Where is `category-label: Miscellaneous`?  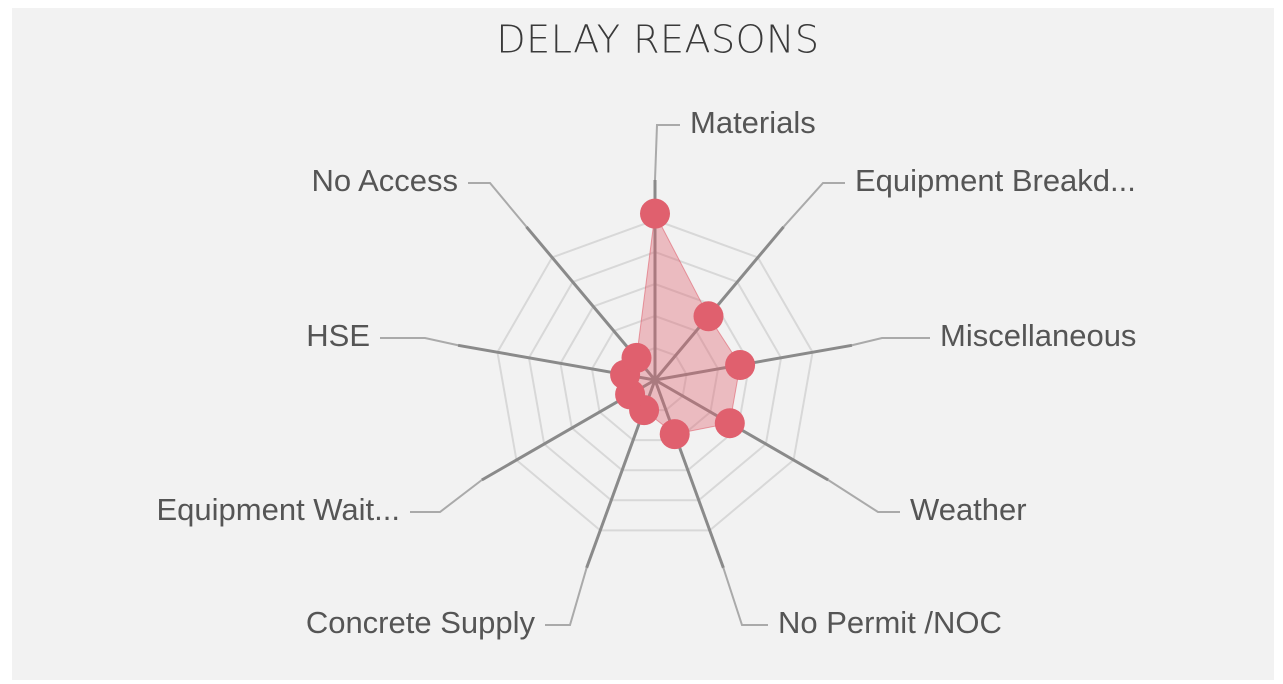 category-label: Miscellaneous is located at coordinates (1038, 335).